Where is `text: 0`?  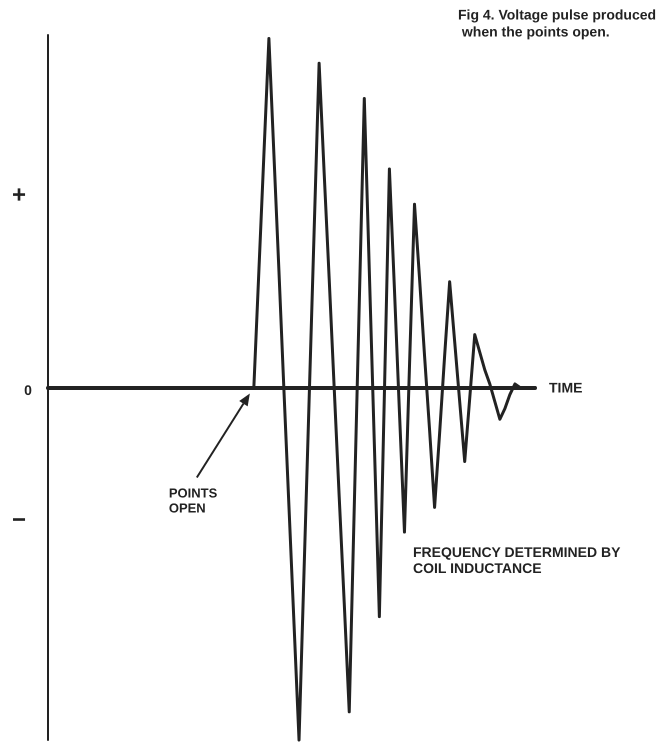 text: 0 is located at coordinates (28, 390).